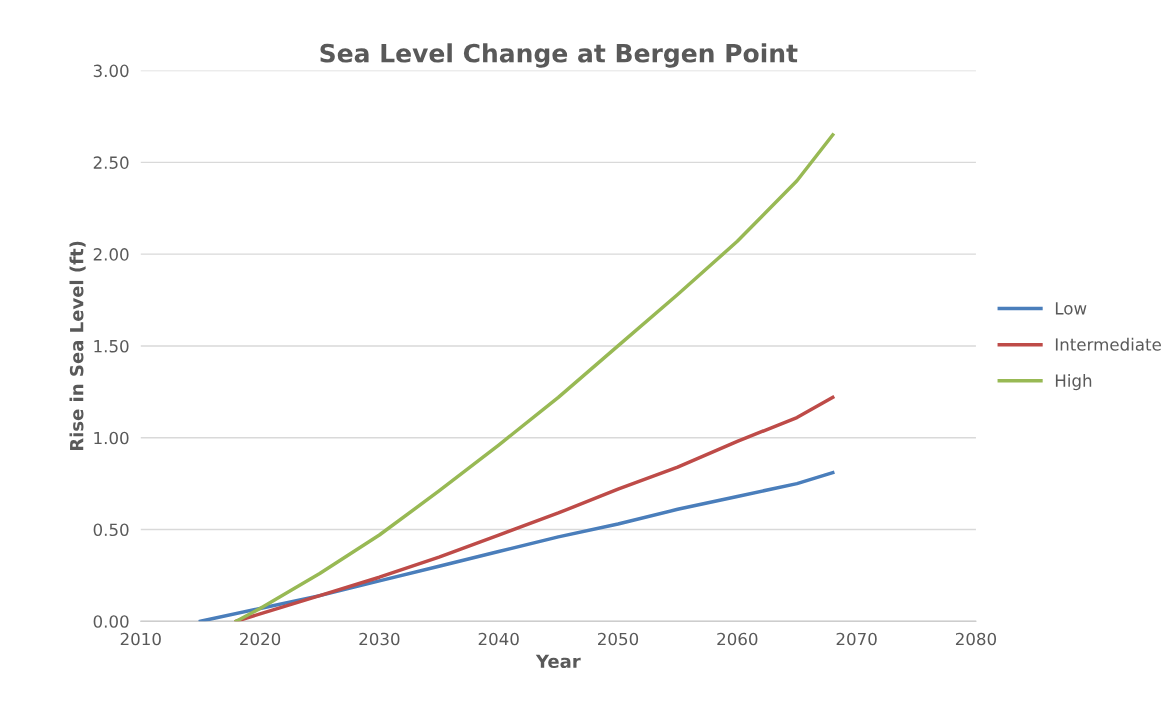  What do you see at coordinates (111, 162) in the screenshot?
I see `y-tick-label: 2.50` at bounding box center [111, 162].